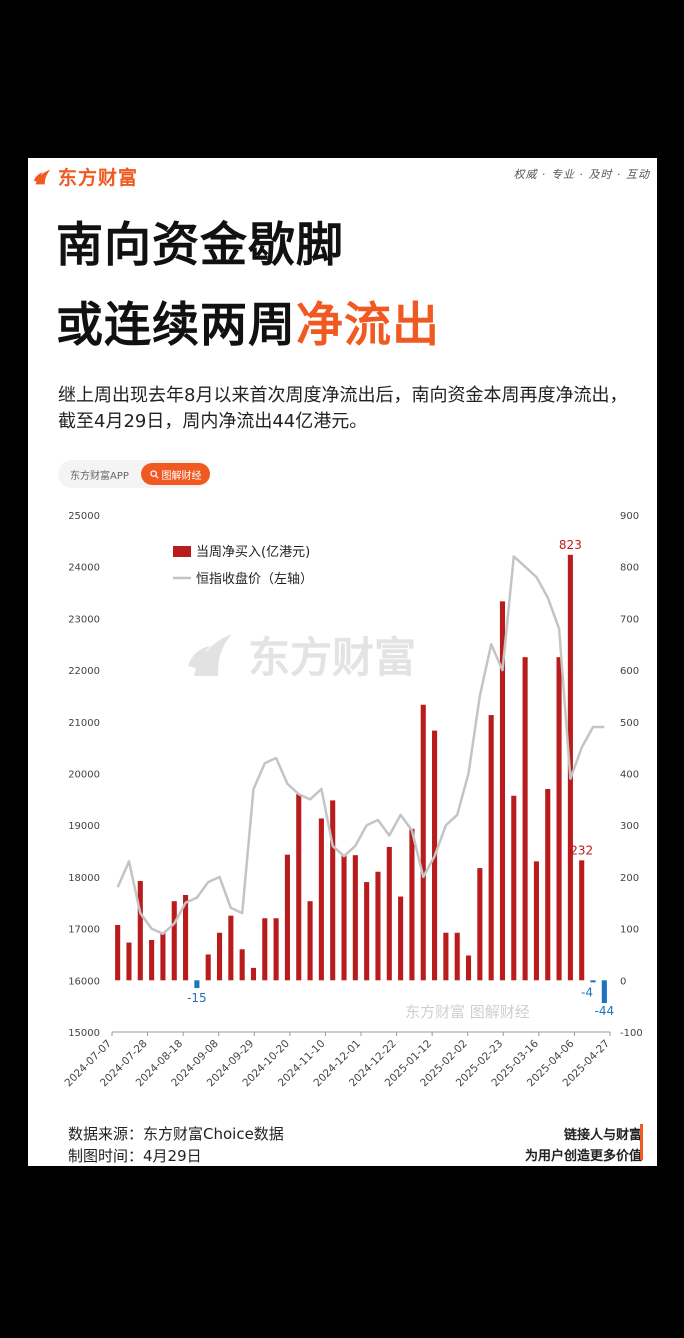 The width and height of the screenshot is (684, 1338). What do you see at coordinates (629, 930) in the screenshot?
I see `right-axis-tick-label: 100` at bounding box center [629, 930].